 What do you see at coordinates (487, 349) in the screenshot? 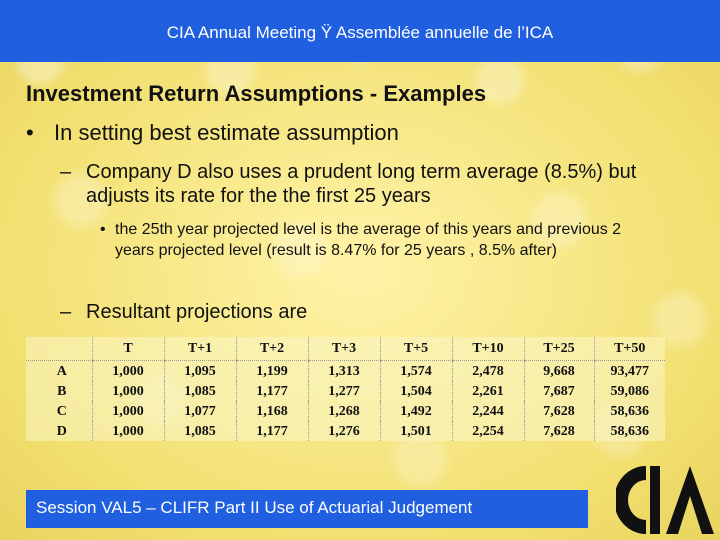
I see `header-cell: T+10` at bounding box center [487, 349].